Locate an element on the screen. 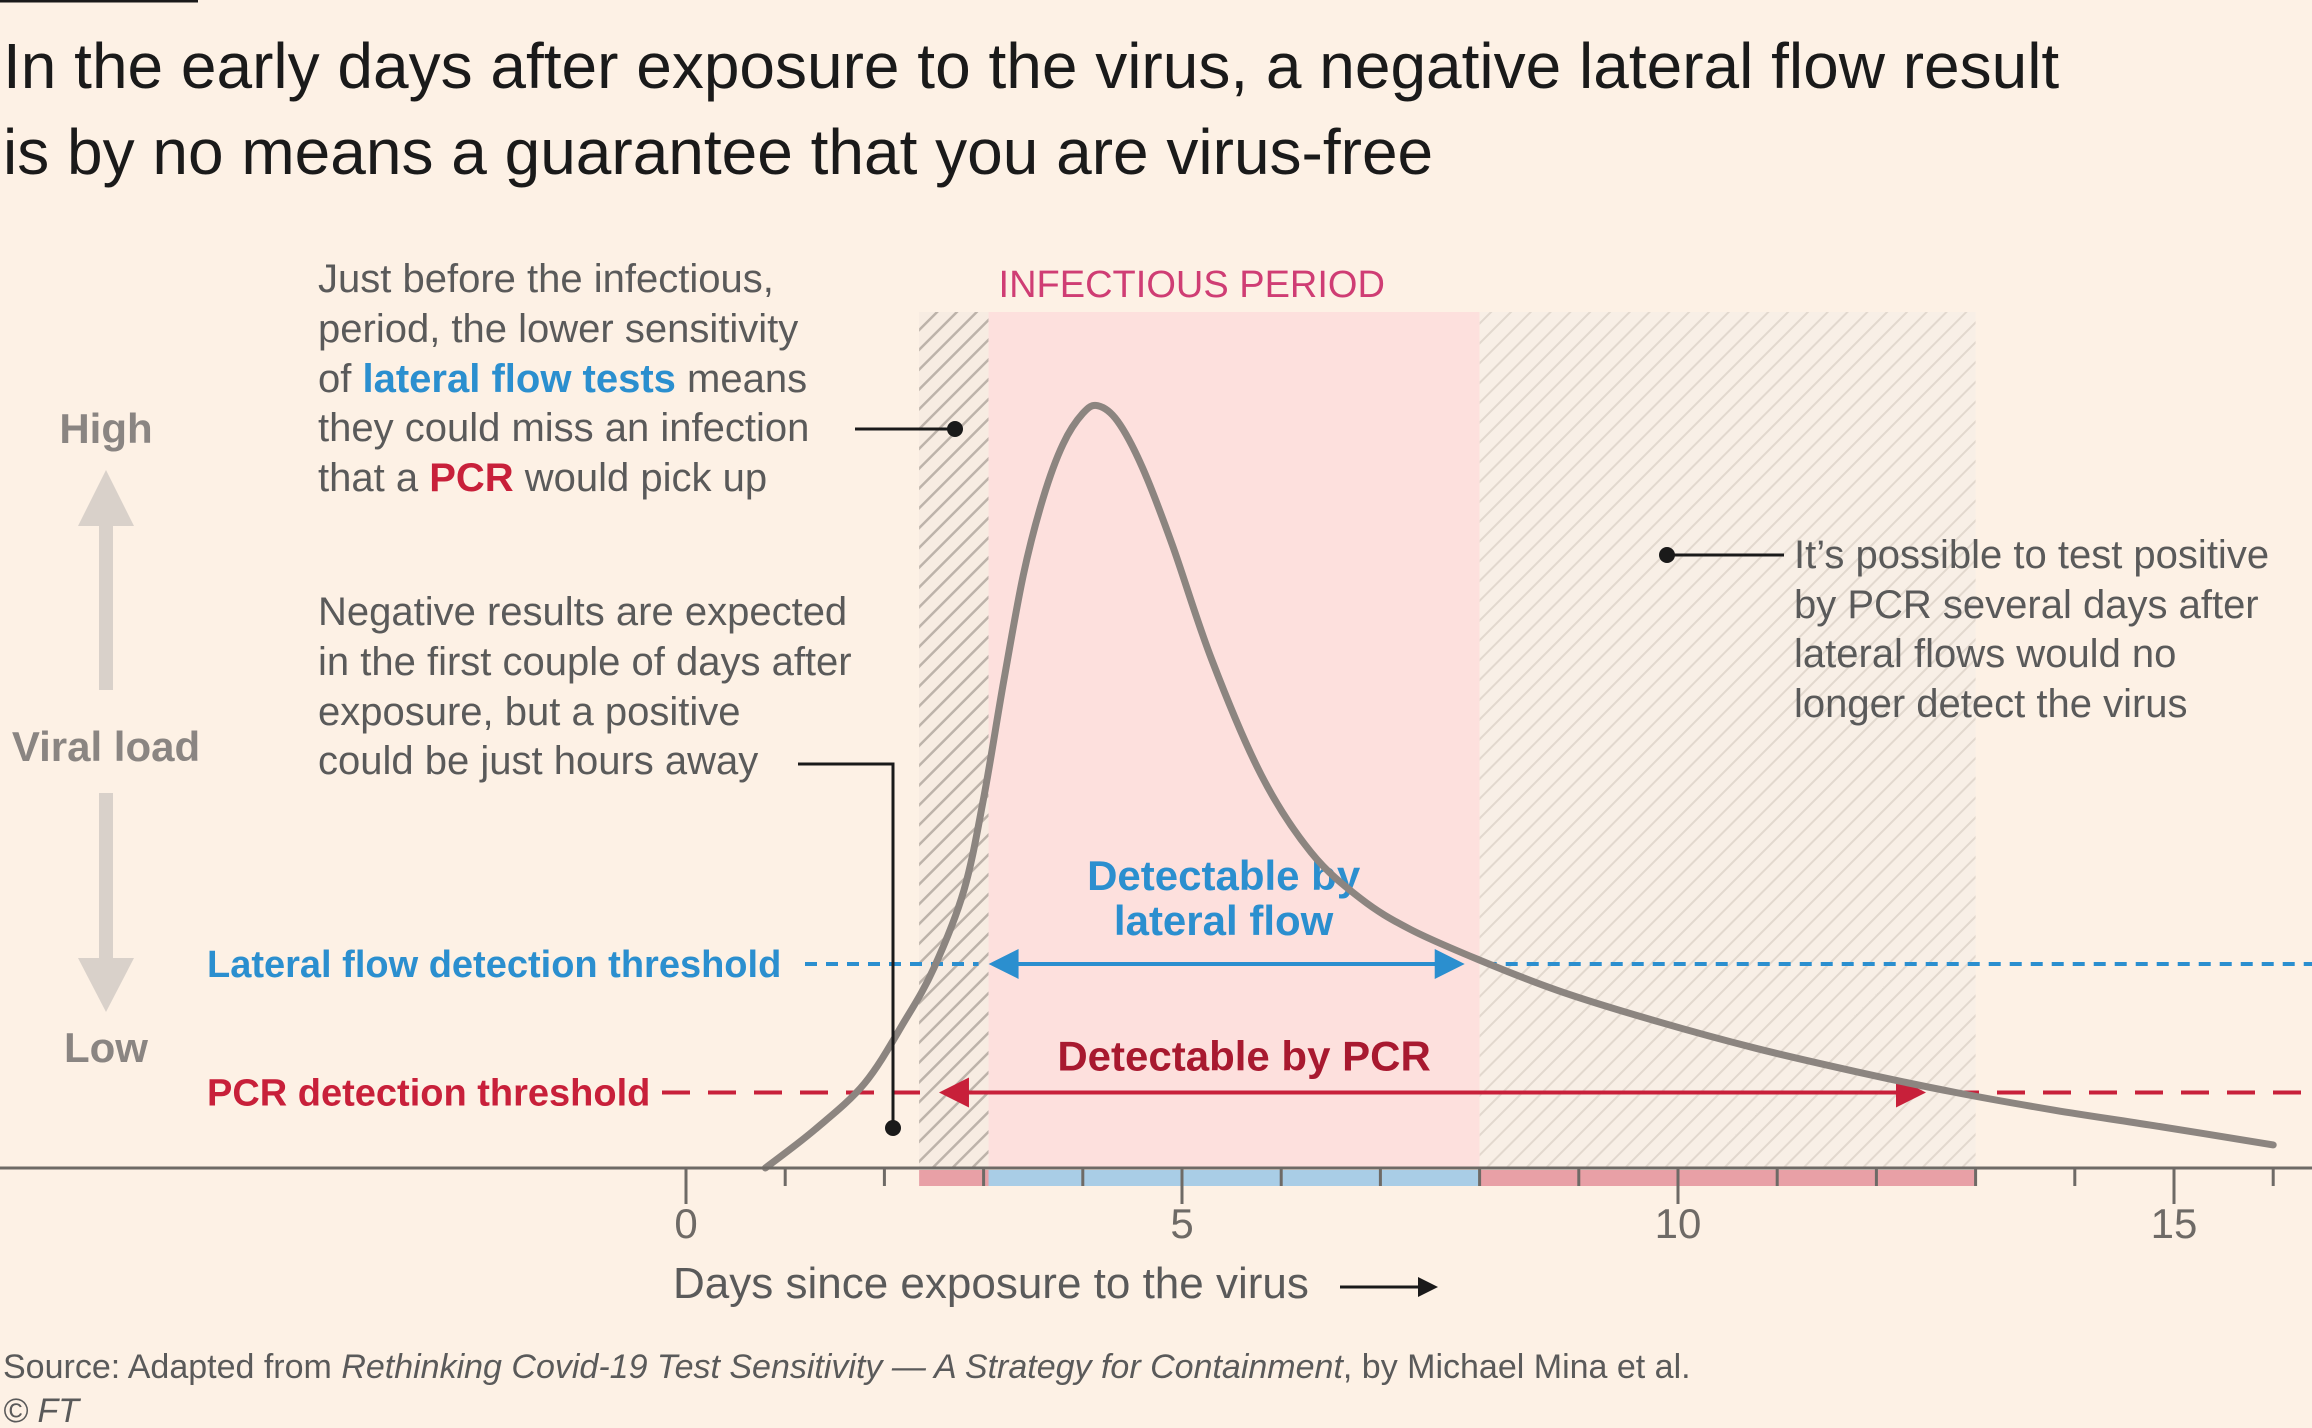 This screenshot has height=1428, width=2312. copyright: © FT is located at coordinates (42, 1410).